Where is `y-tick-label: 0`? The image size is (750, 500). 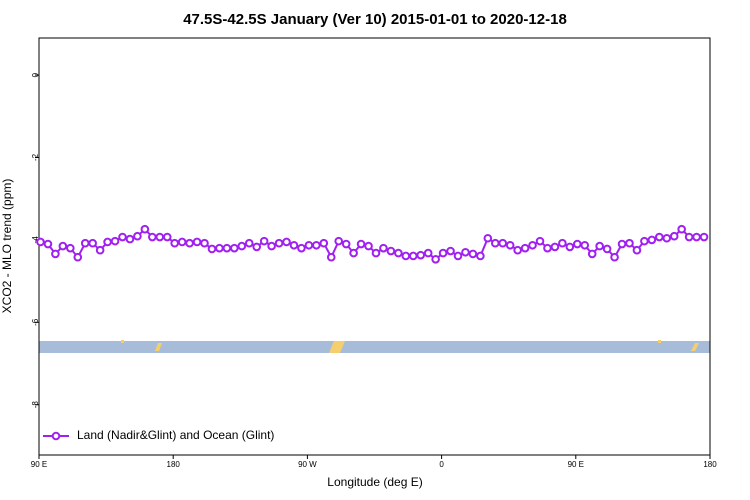 y-tick-label: 0 is located at coordinates (35, 74).